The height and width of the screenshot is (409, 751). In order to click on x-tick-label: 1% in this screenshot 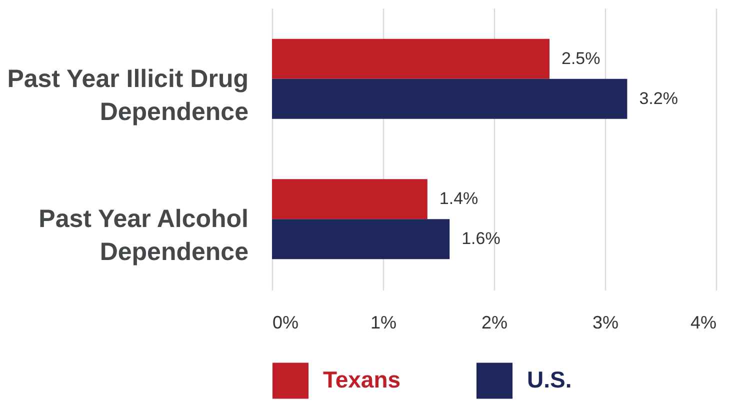, I will do `click(383, 322)`.